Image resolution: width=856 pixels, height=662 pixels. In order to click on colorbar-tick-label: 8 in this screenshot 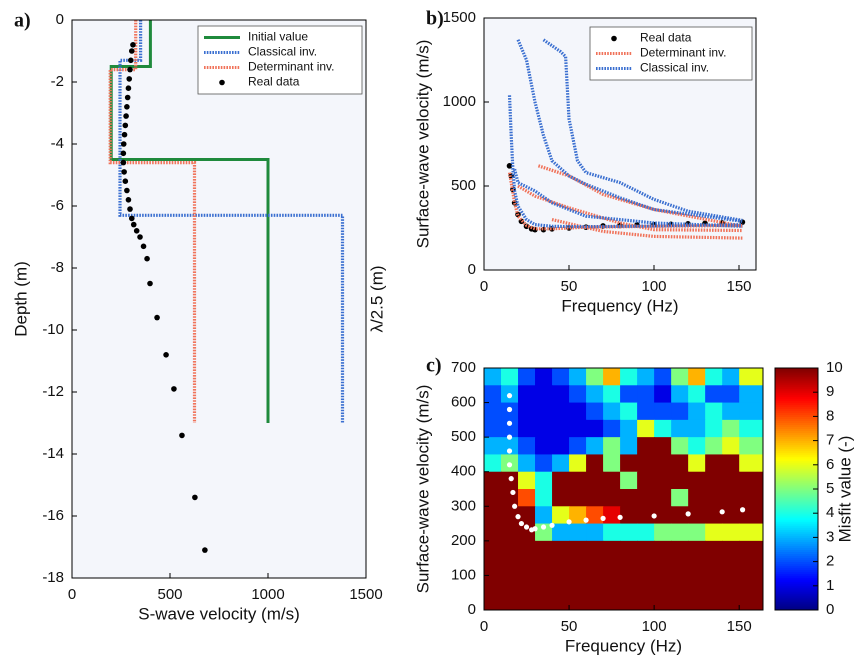, I will do `click(830, 415)`.